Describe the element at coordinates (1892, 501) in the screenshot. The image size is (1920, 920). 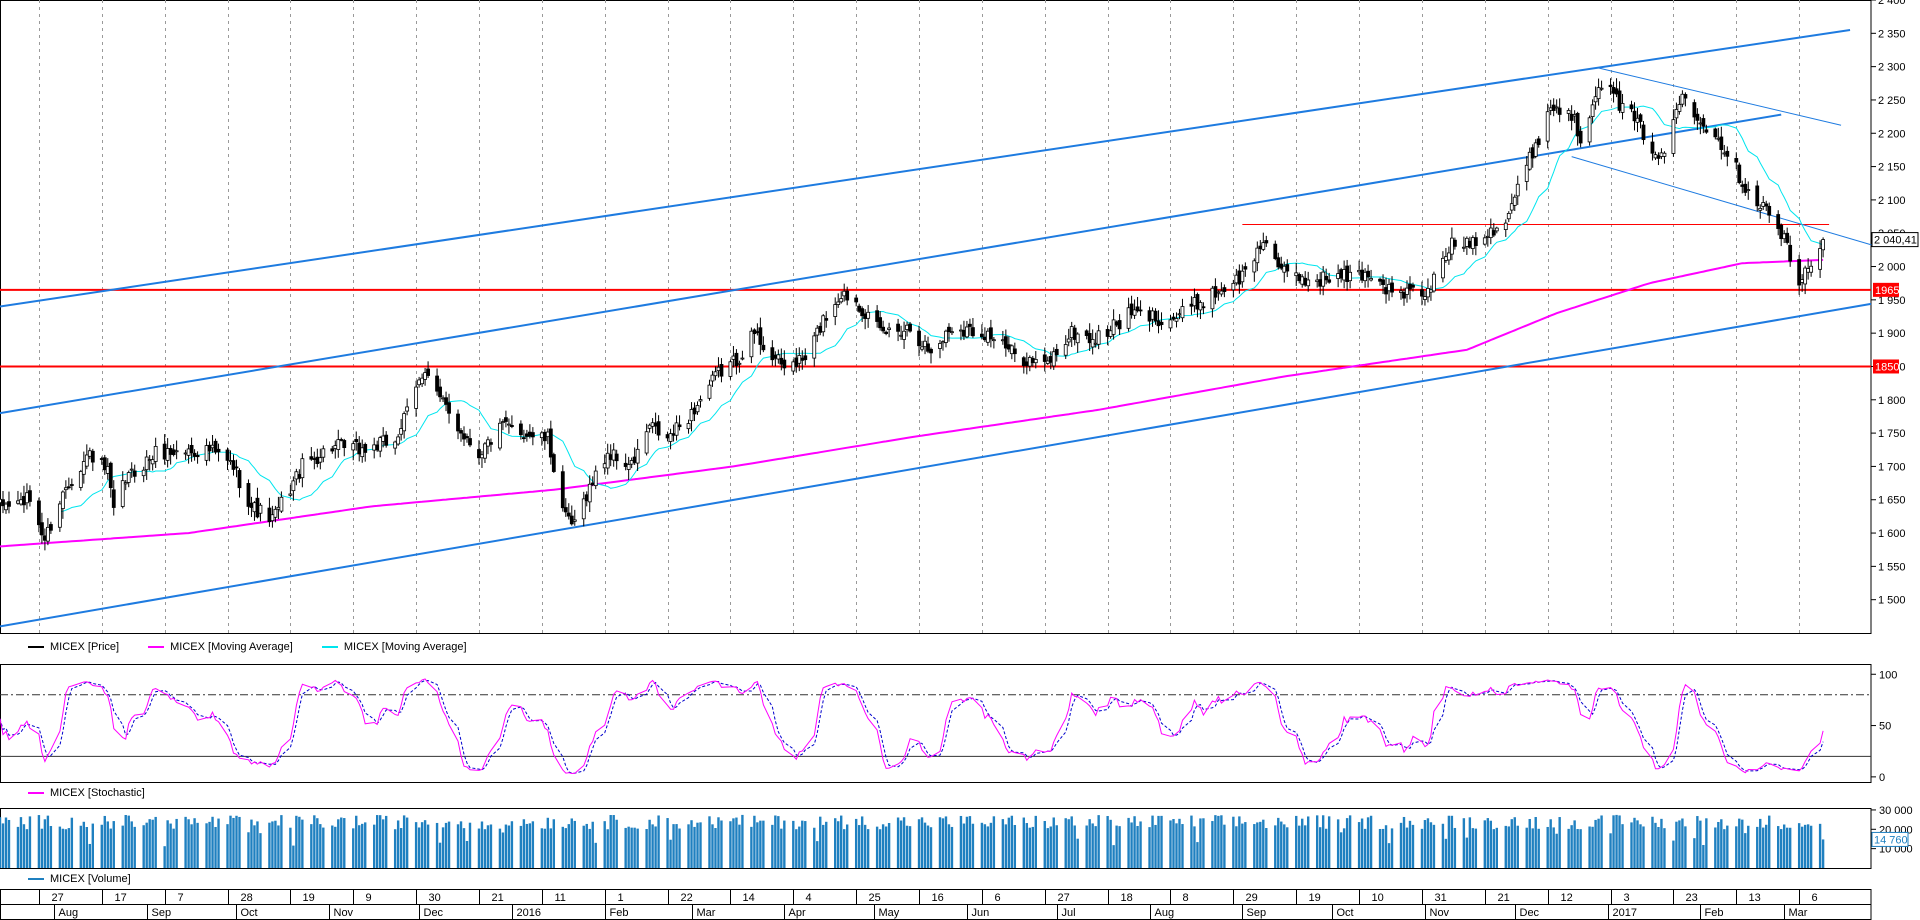
I see `y-tick-label: 1 650` at that location.